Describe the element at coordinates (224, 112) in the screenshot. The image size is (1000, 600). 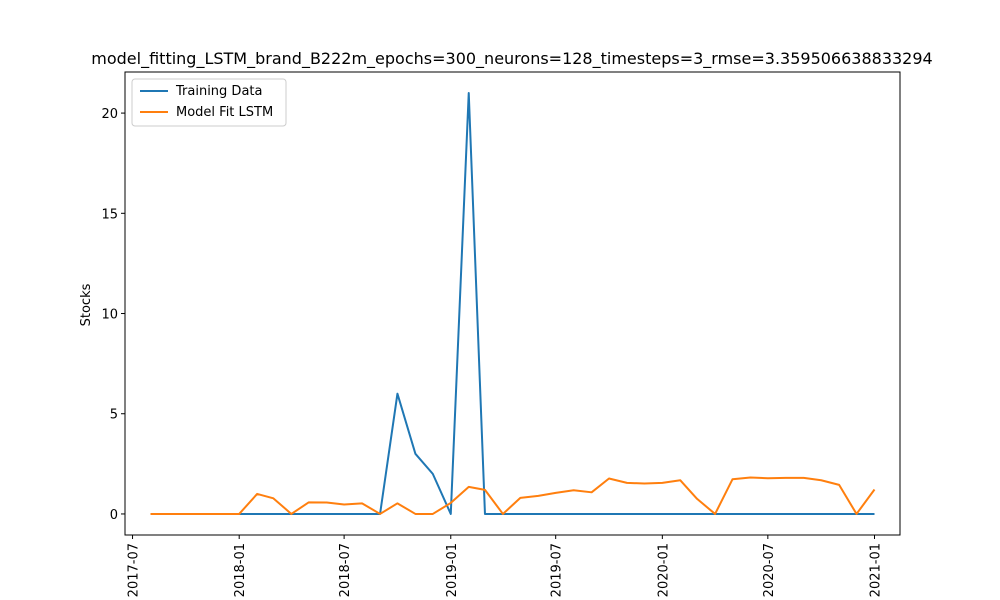
I see `legend-label-model-fit-lstm: Model Fit LSTM` at that location.